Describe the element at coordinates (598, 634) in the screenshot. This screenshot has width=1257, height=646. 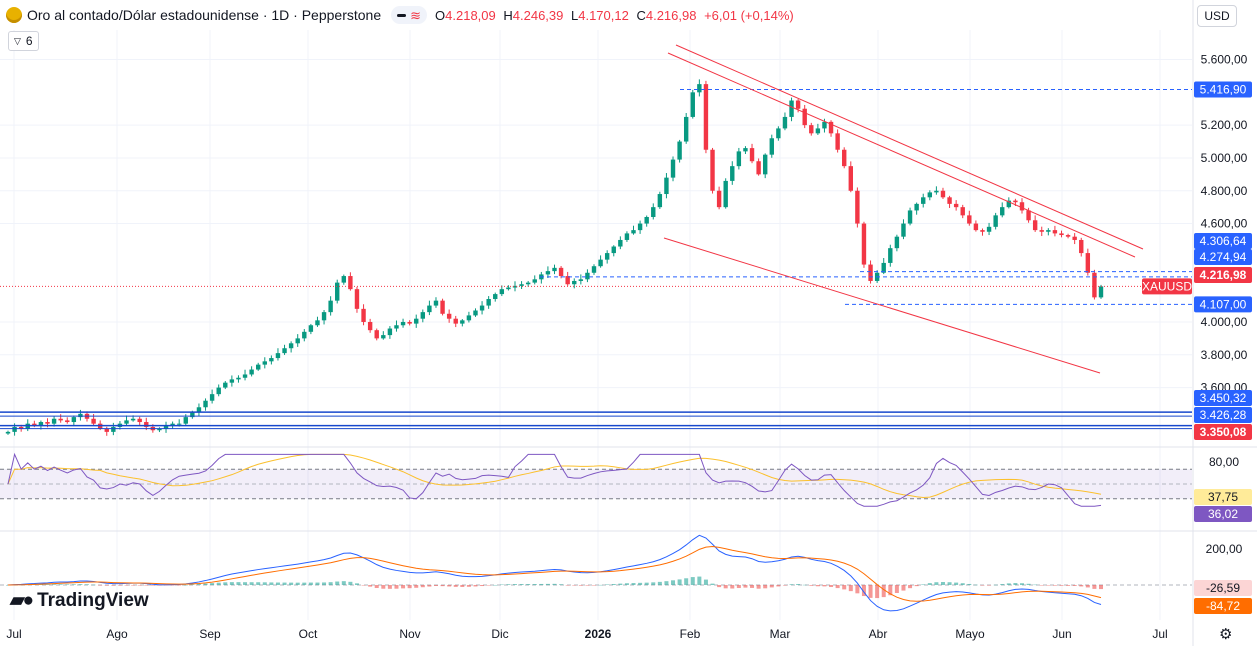
I see `x-tick-label: 2026` at that location.